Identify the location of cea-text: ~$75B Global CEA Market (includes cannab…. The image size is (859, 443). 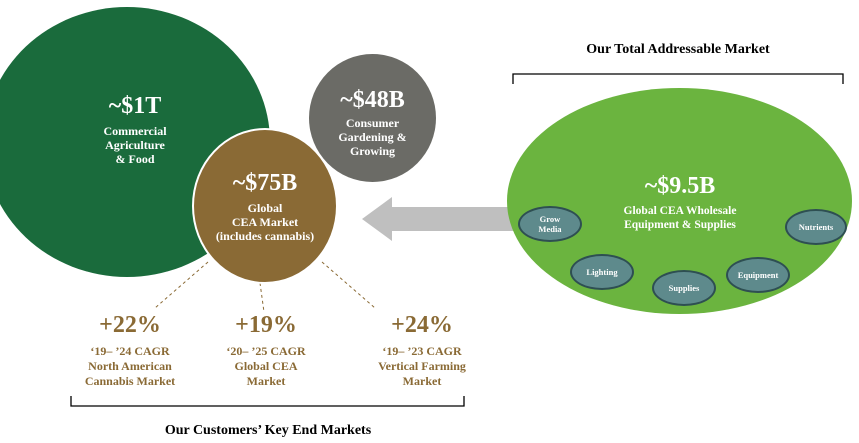
(265, 206).